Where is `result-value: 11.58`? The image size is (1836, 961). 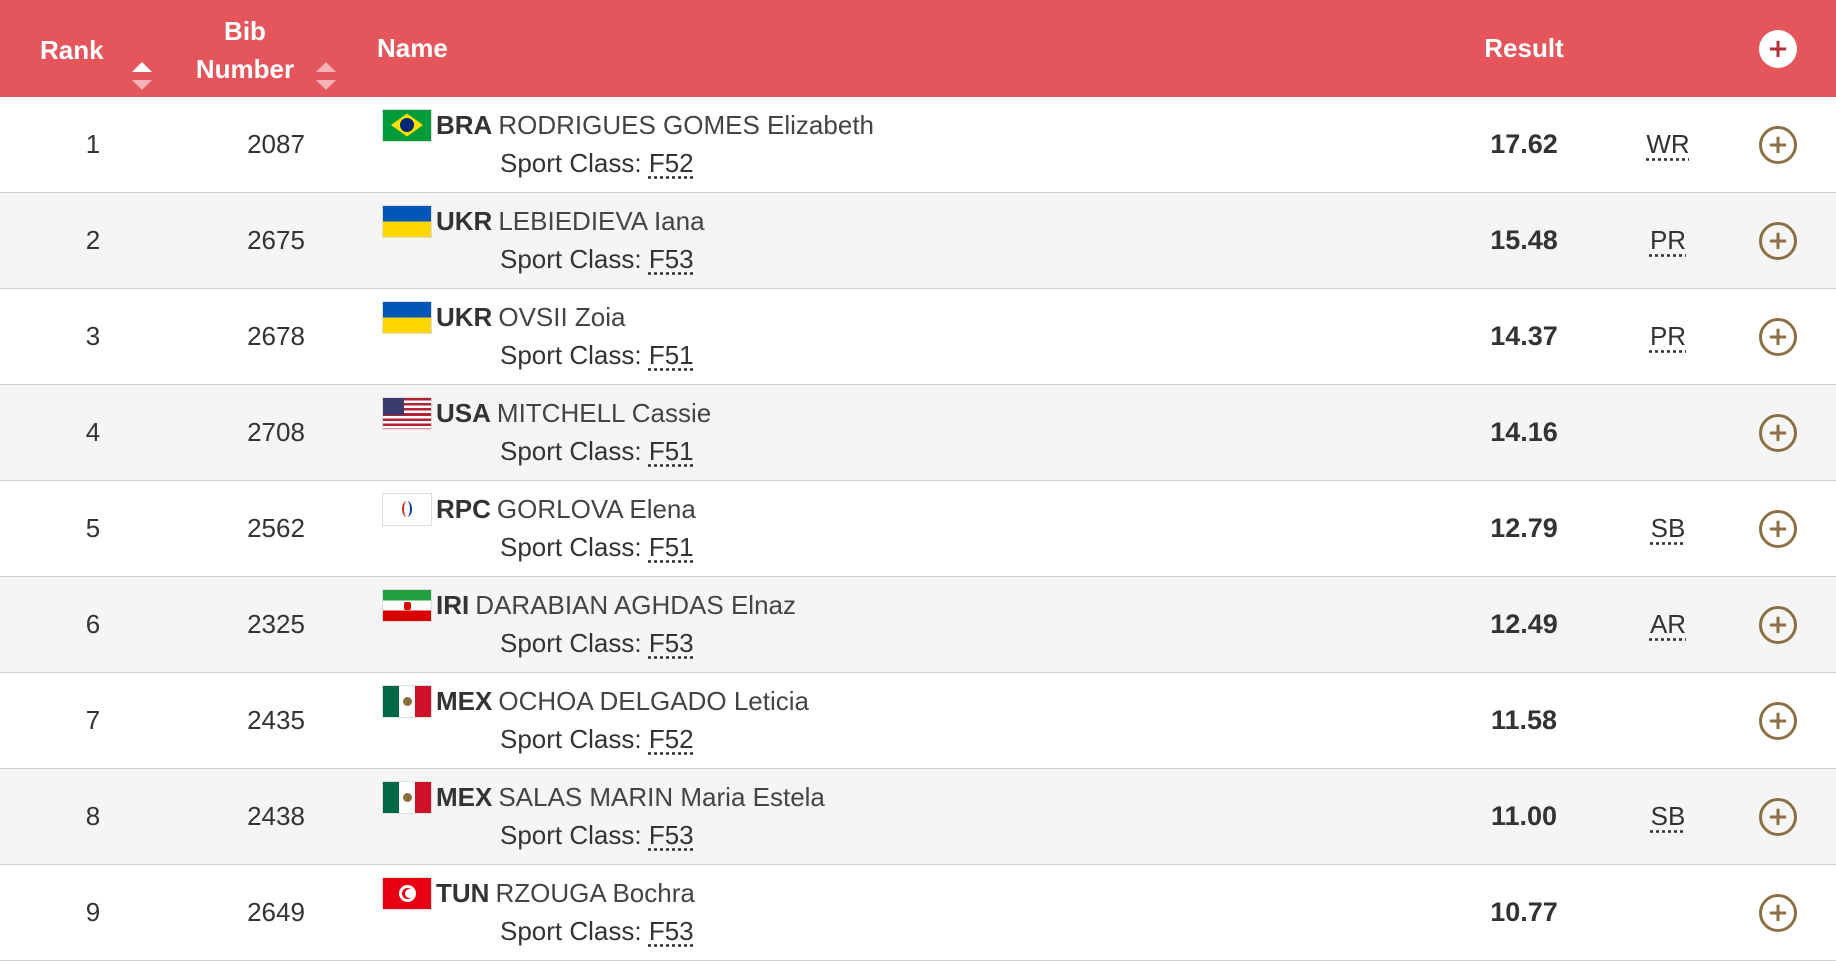 result-value: 11.58 is located at coordinates (1524, 720).